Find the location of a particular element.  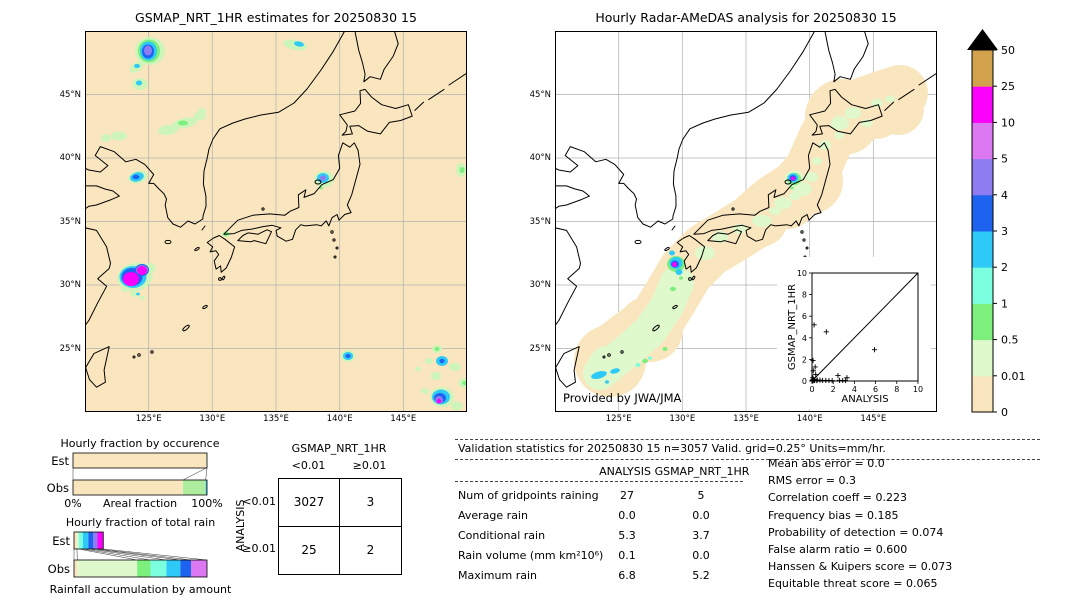

identity-line is located at coordinates (865, 327).